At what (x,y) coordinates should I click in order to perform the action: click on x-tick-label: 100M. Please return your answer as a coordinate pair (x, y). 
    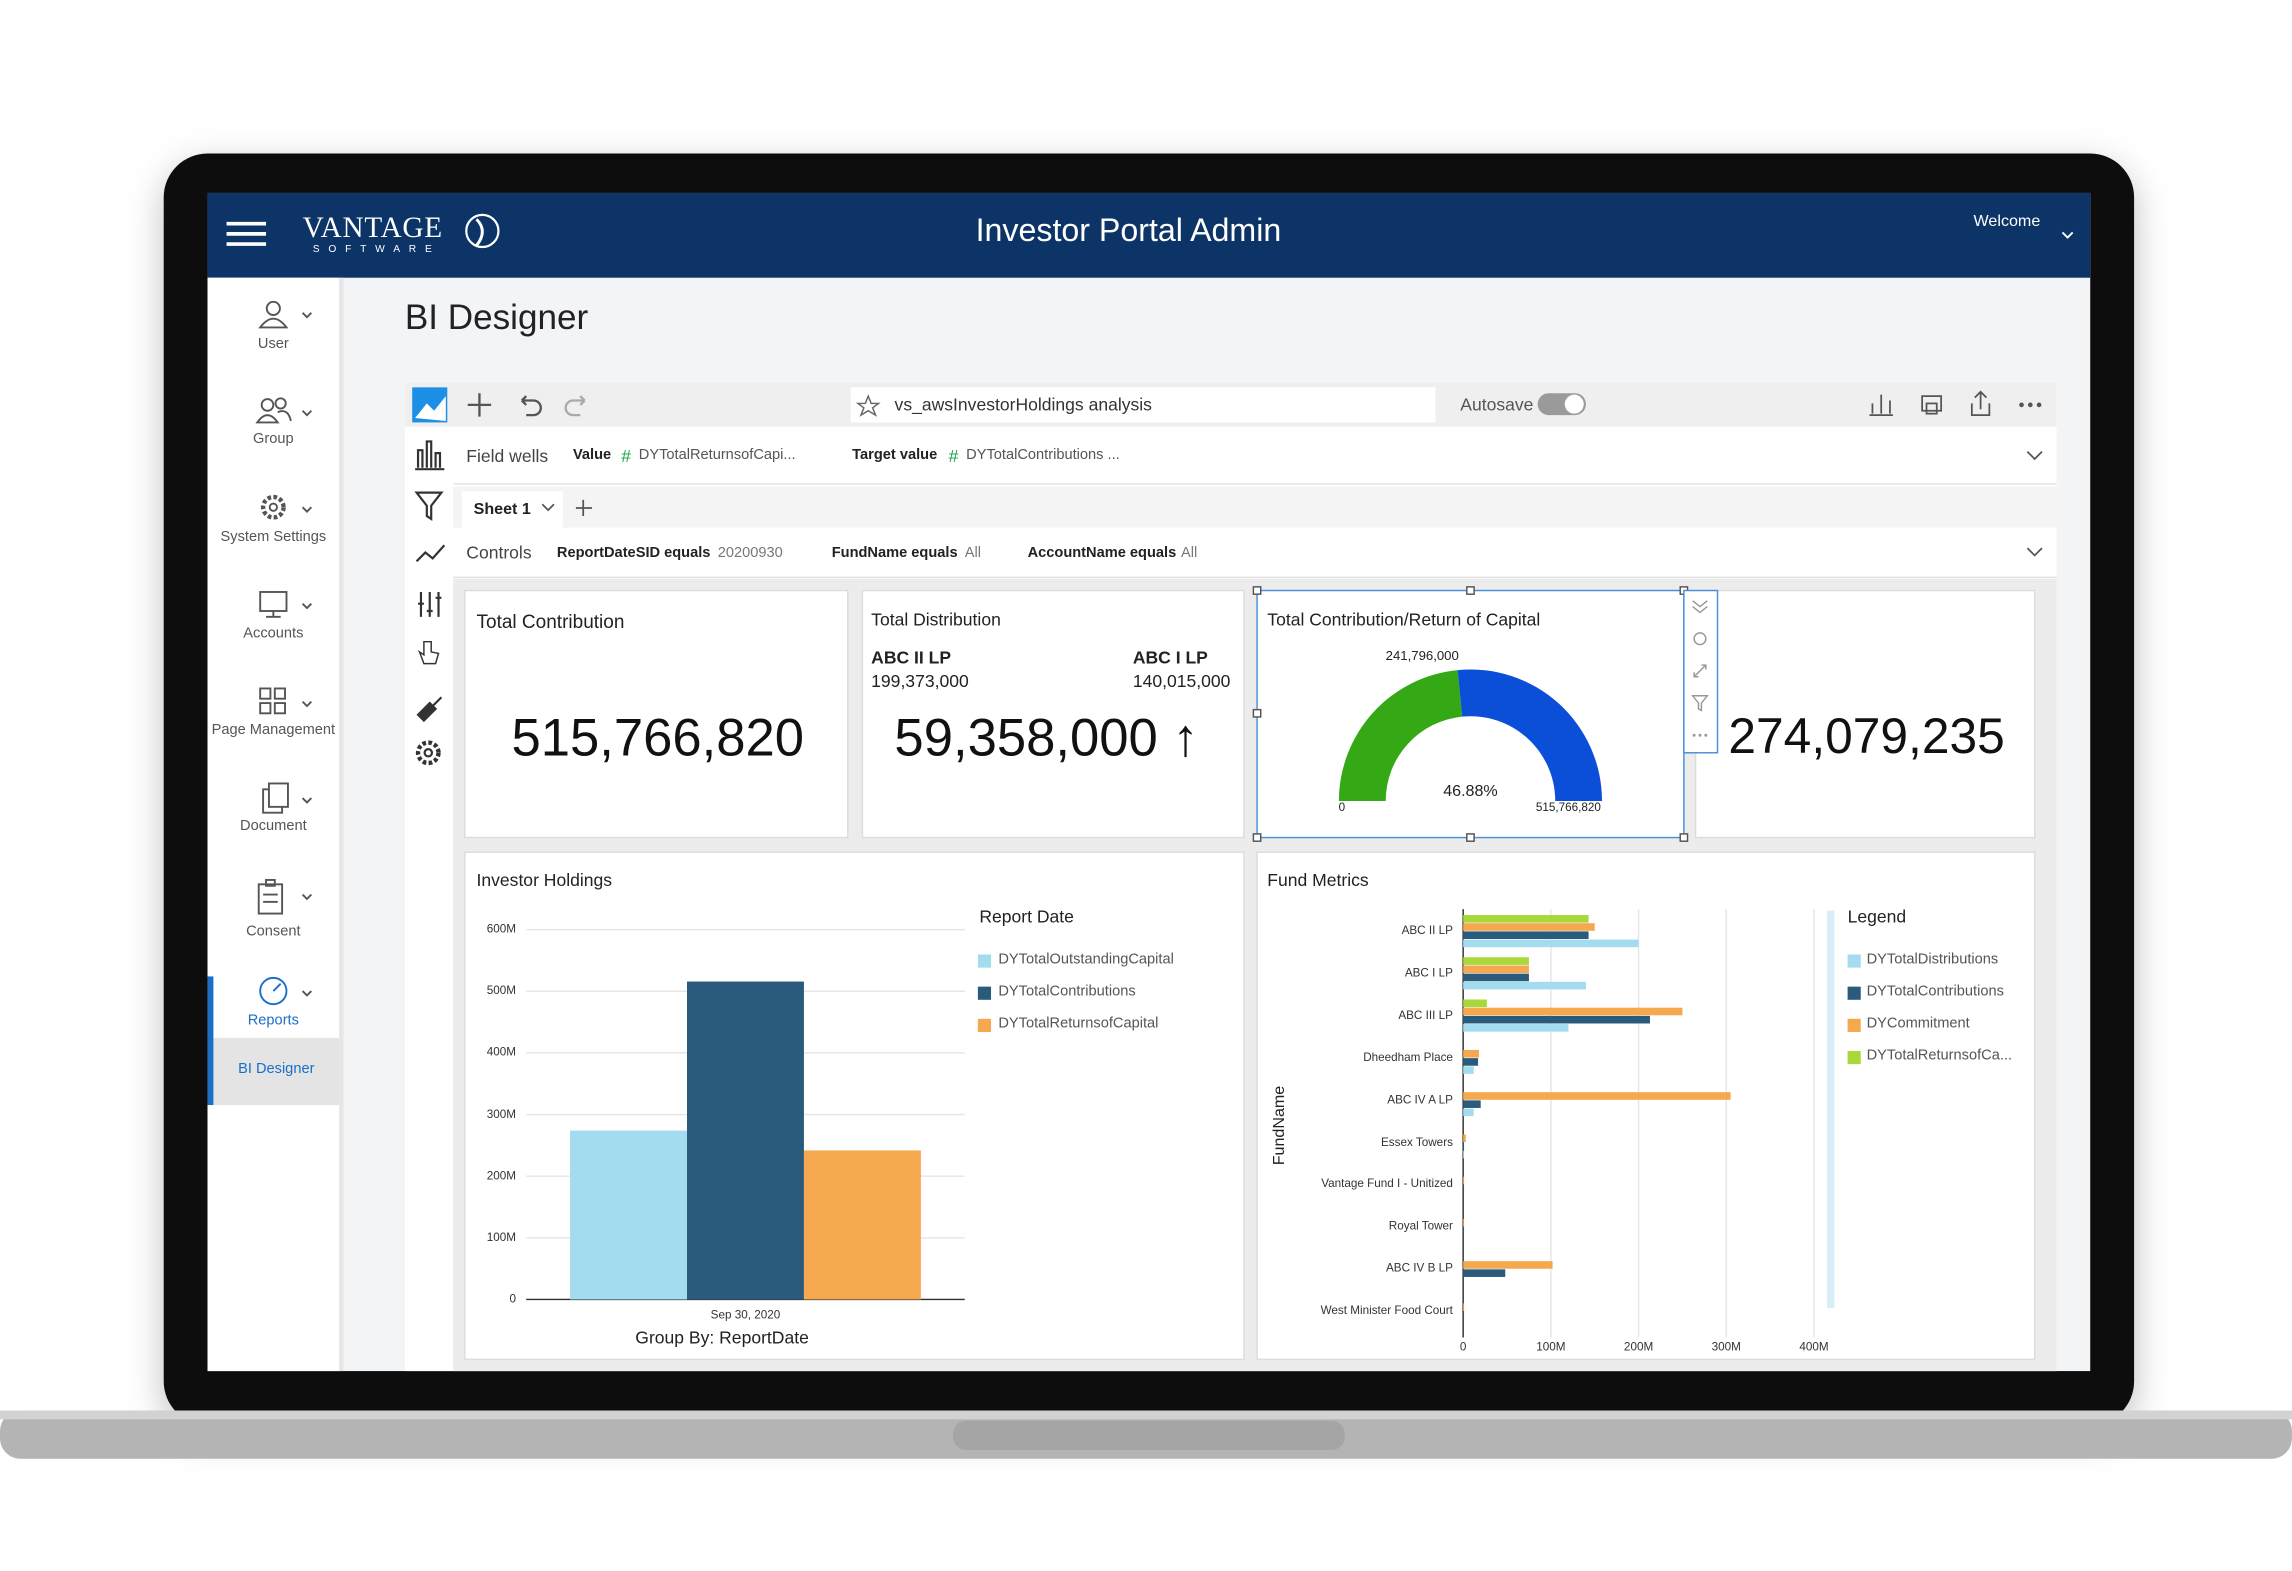
    Looking at the image, I should click on (1551, 1347).